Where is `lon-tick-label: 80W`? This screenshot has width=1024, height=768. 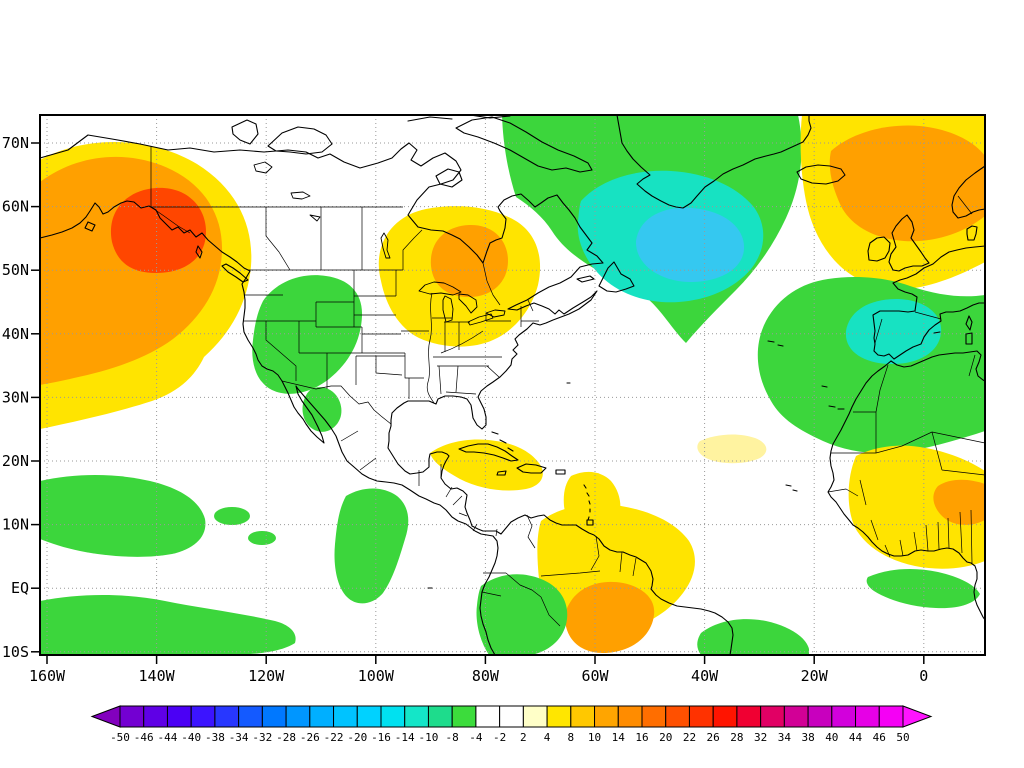 lon-tick-label: 80W is located at coordinates (486, 676).